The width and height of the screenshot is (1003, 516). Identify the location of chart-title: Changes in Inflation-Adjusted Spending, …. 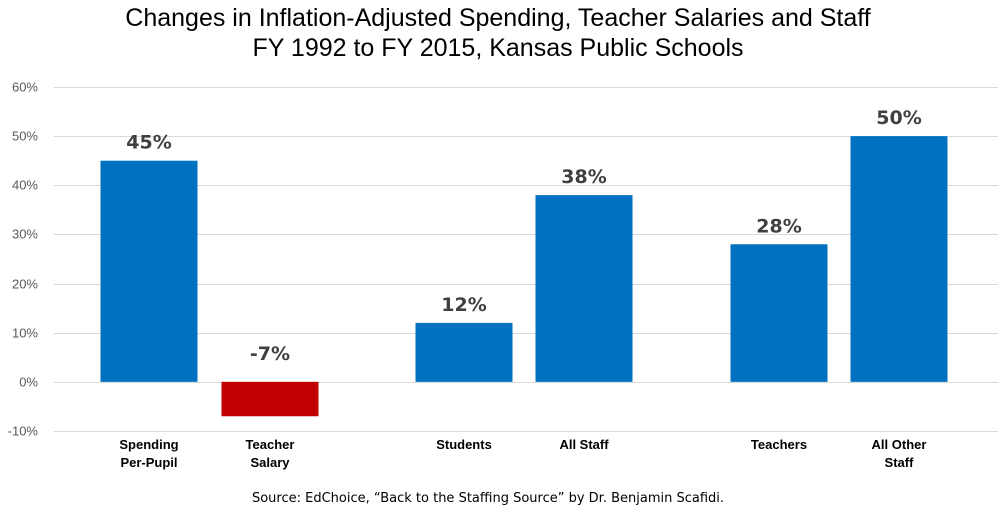
(497, 33).